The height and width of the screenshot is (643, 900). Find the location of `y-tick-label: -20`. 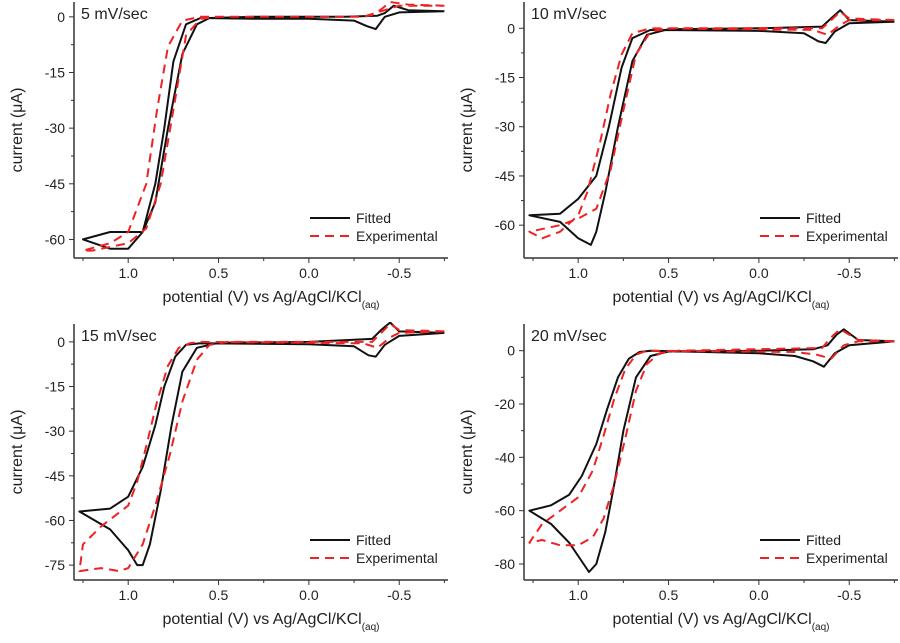

y-tick-label: -20 is located at coordinates (505, 404).